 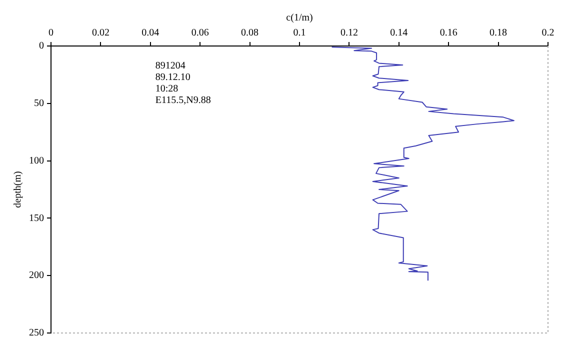 I want to click on x-tick-label: 0, so click(x=51, y=33).